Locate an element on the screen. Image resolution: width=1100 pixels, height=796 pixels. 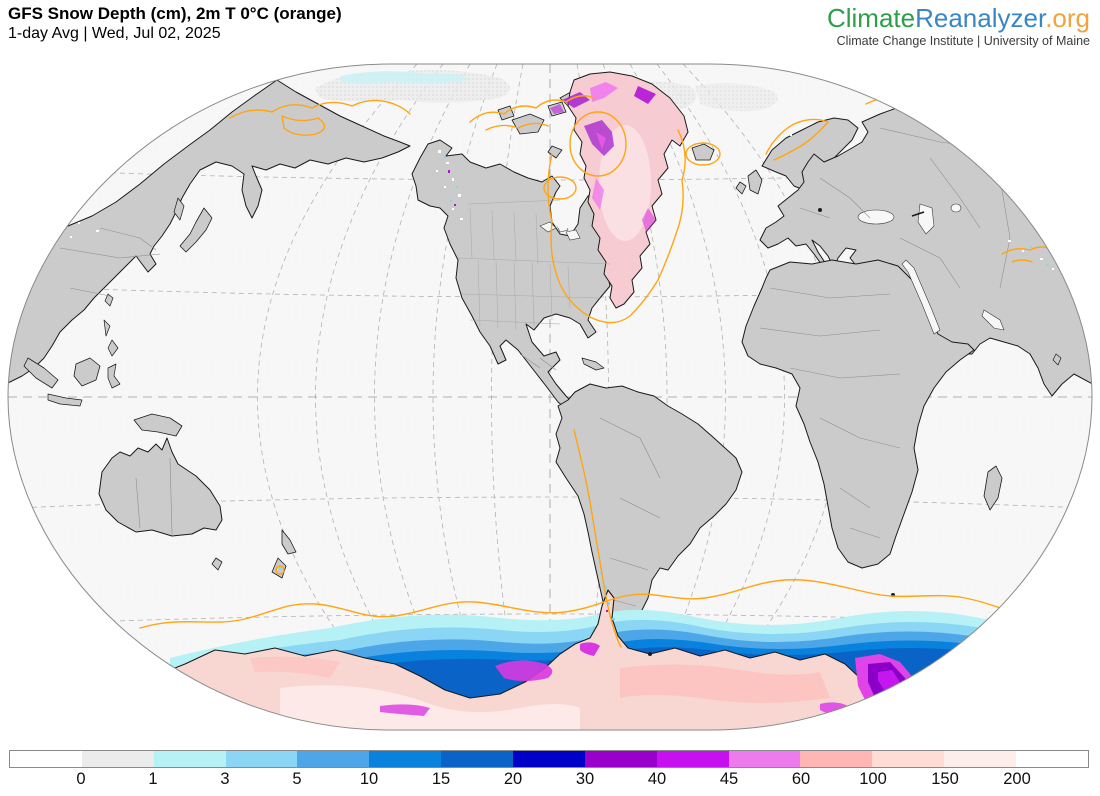
colorbar-tick-30: 30 is located at coordinates (585, 779).